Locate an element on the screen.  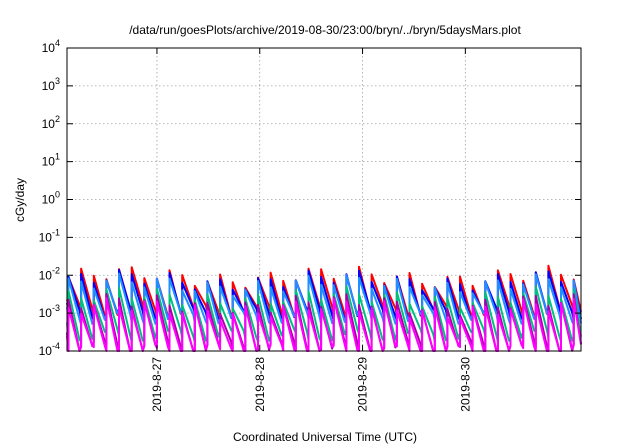
x-tick-label: 2019-8-29 is located at coordinates (363, 384).